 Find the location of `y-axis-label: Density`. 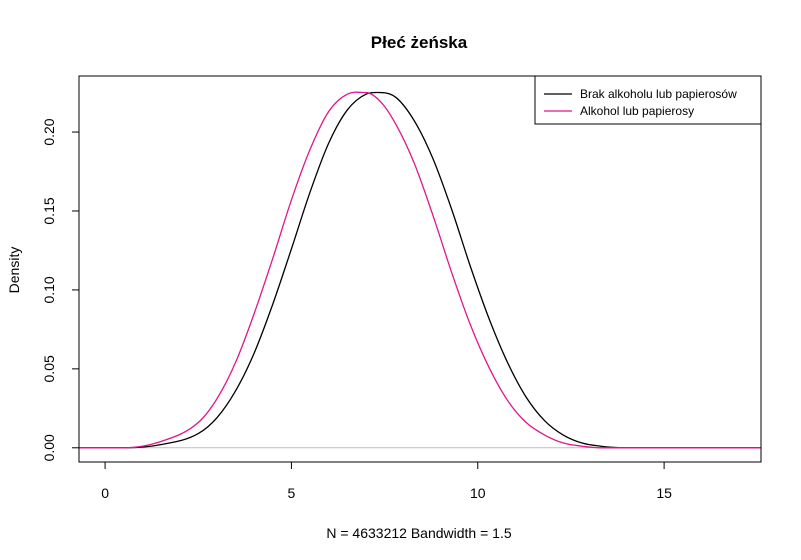

y-axis-label: Density is located at coordinates (14, 270).